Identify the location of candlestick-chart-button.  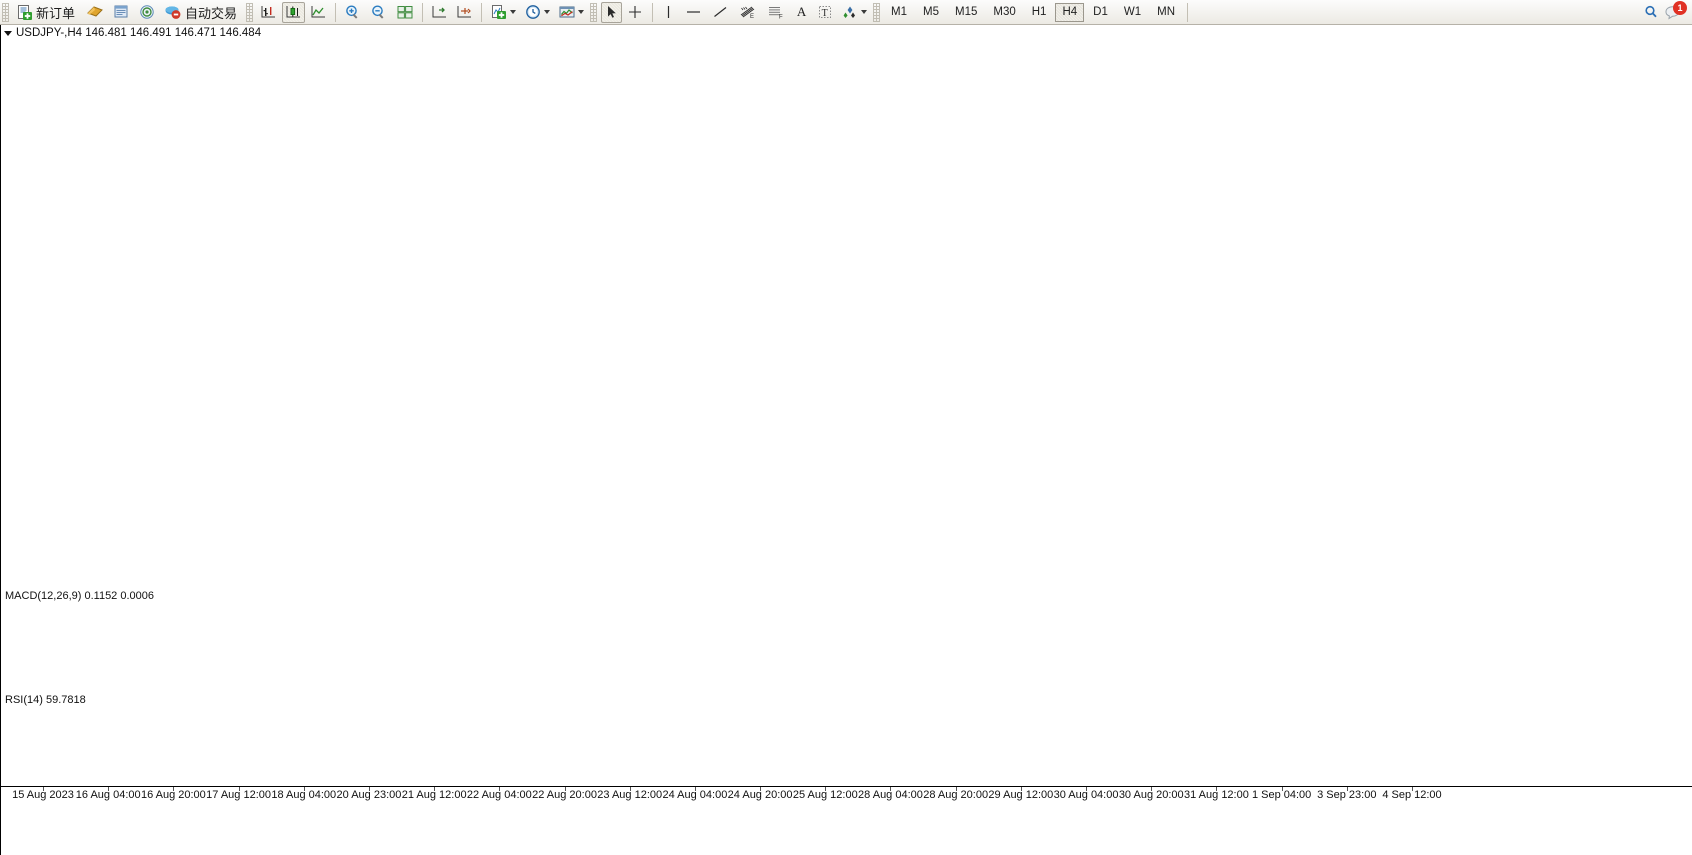
(294, 12).